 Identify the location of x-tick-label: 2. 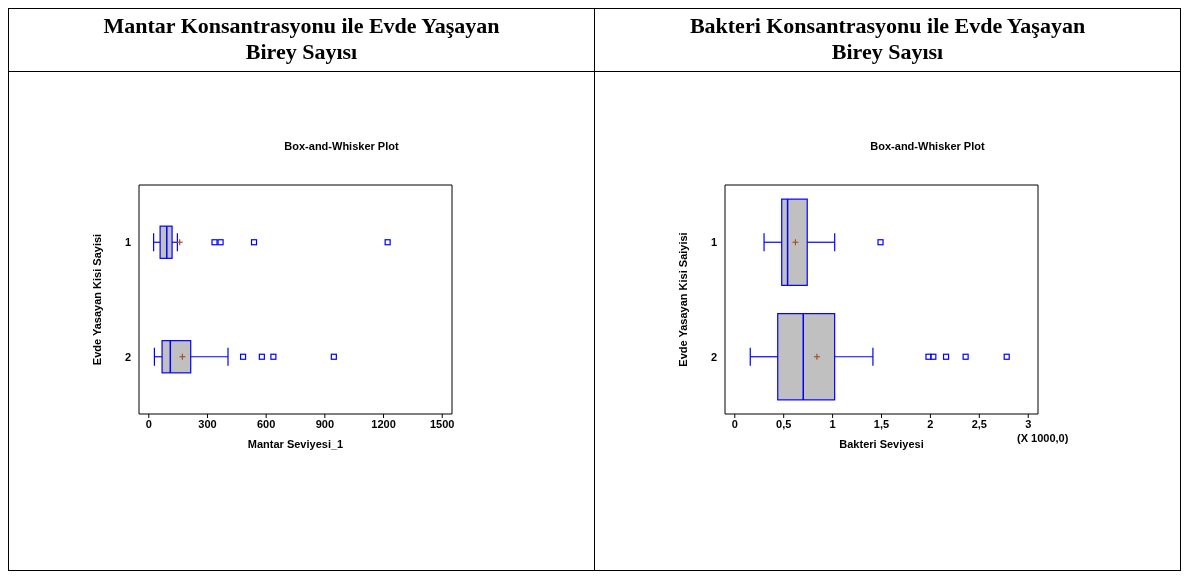
(930, 423).